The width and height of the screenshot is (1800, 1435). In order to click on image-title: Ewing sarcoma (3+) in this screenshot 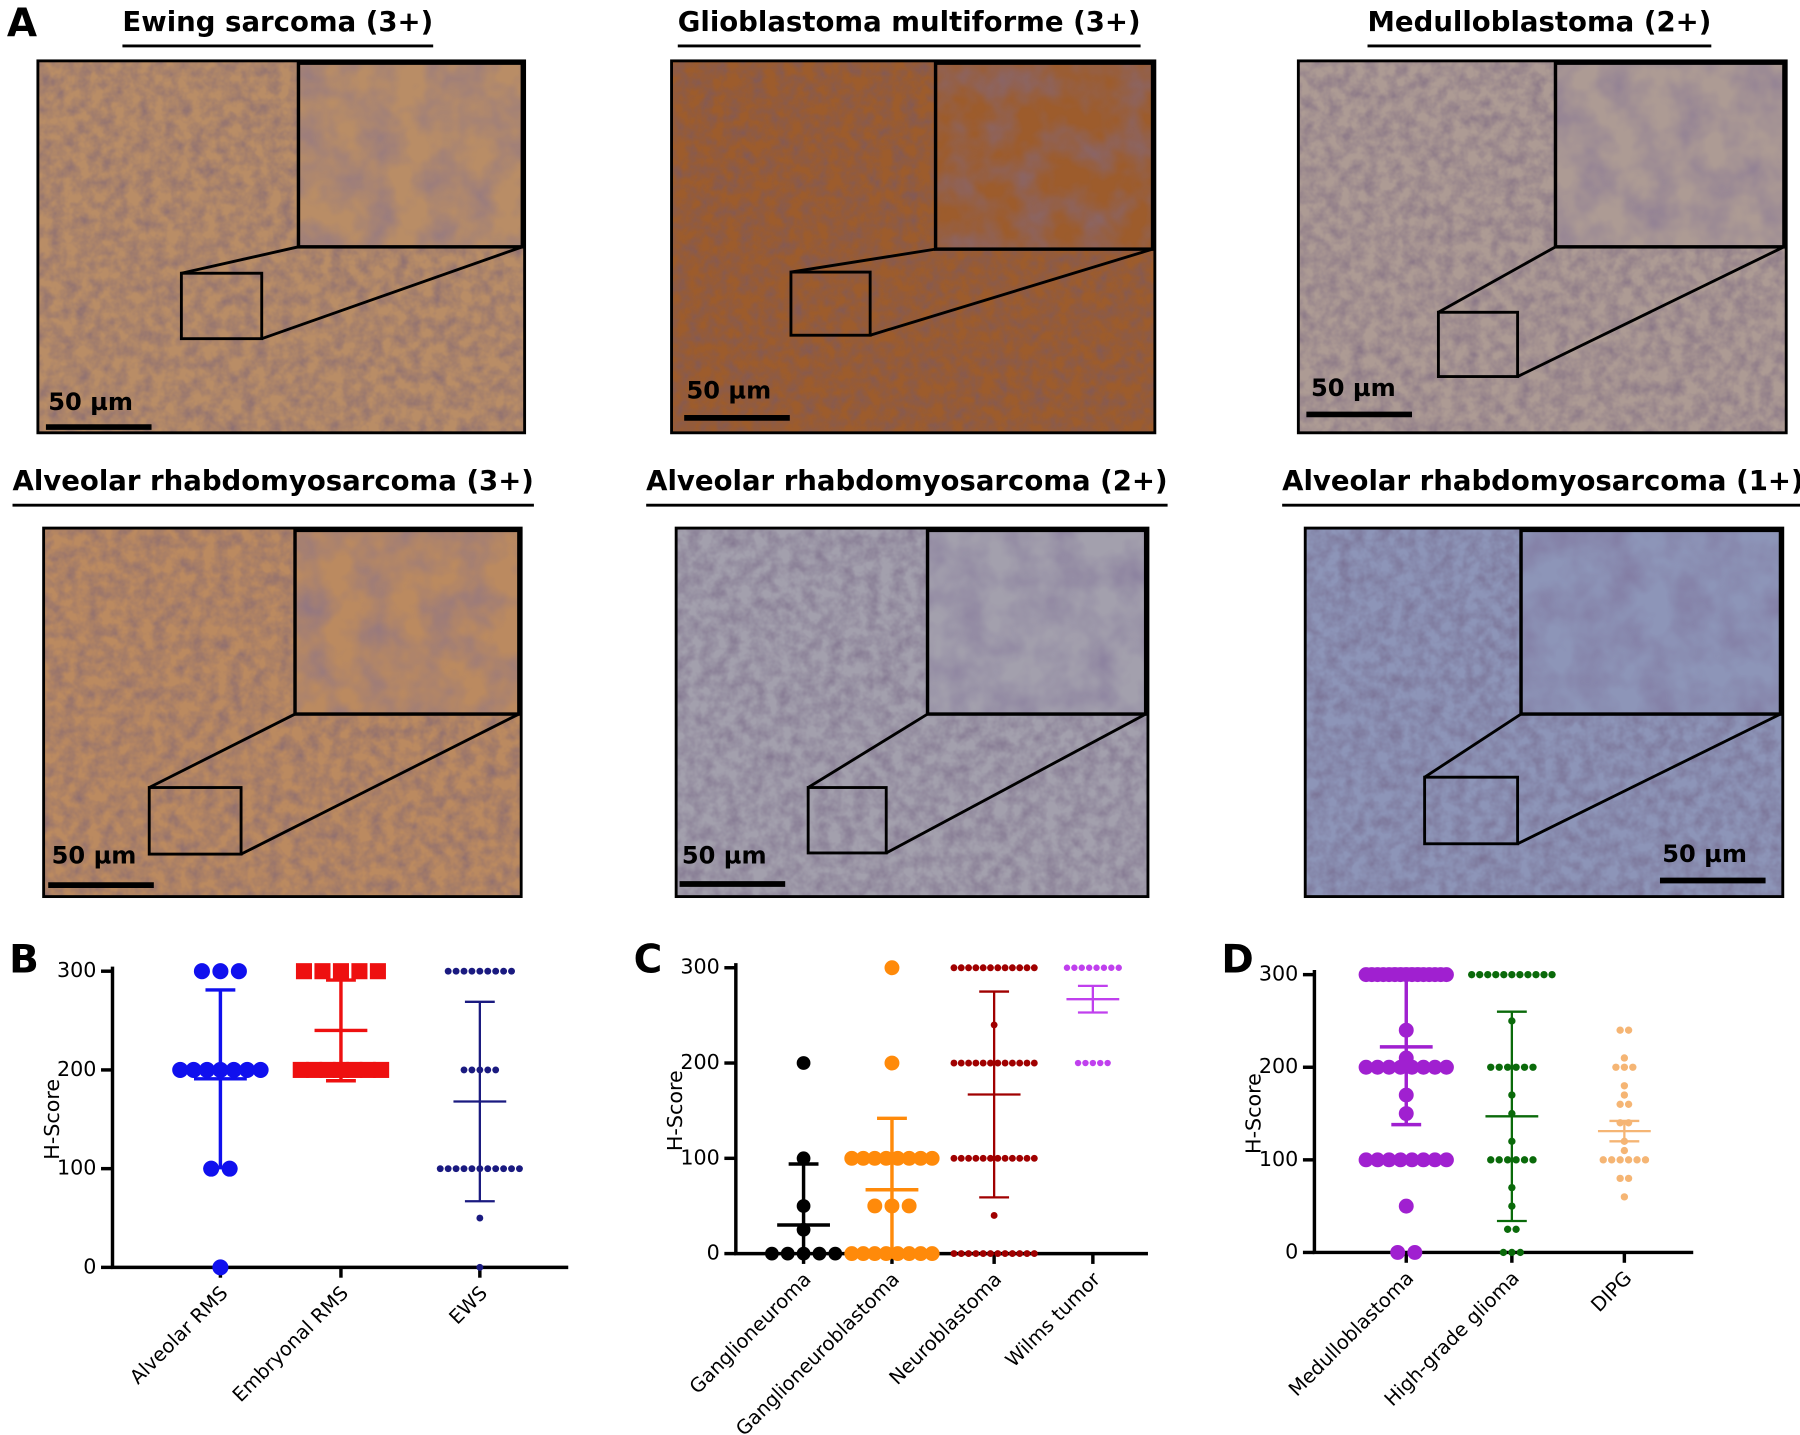, I will do `click(277, 22)`.